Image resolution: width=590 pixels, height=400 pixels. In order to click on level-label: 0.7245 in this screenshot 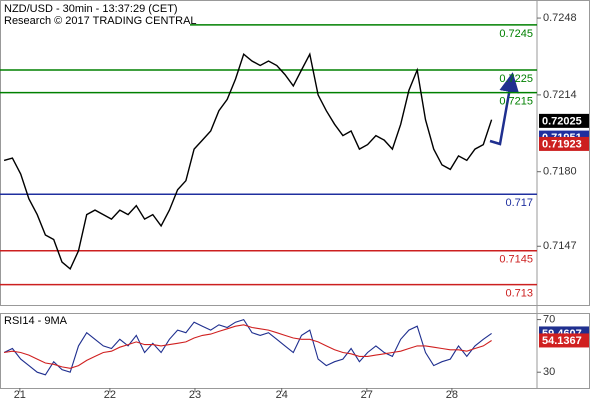, I will do `click(516, 34)`.